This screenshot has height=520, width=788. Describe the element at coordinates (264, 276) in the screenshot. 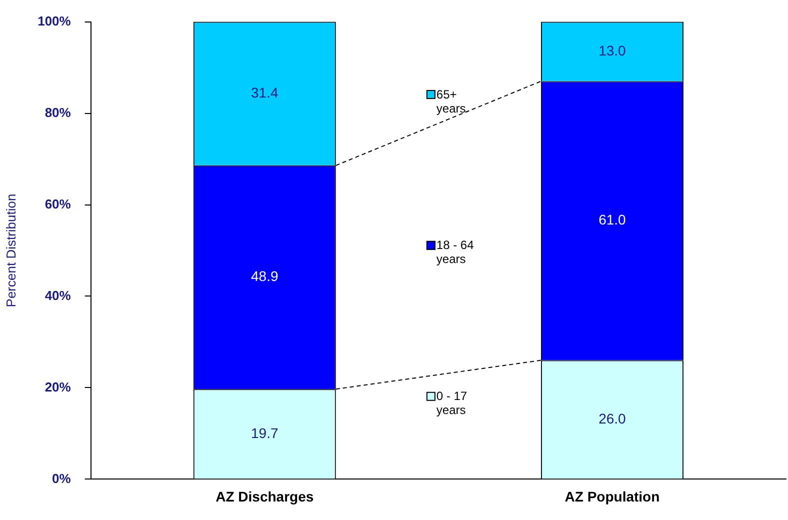

I see `data-label: 48.9` at that location.